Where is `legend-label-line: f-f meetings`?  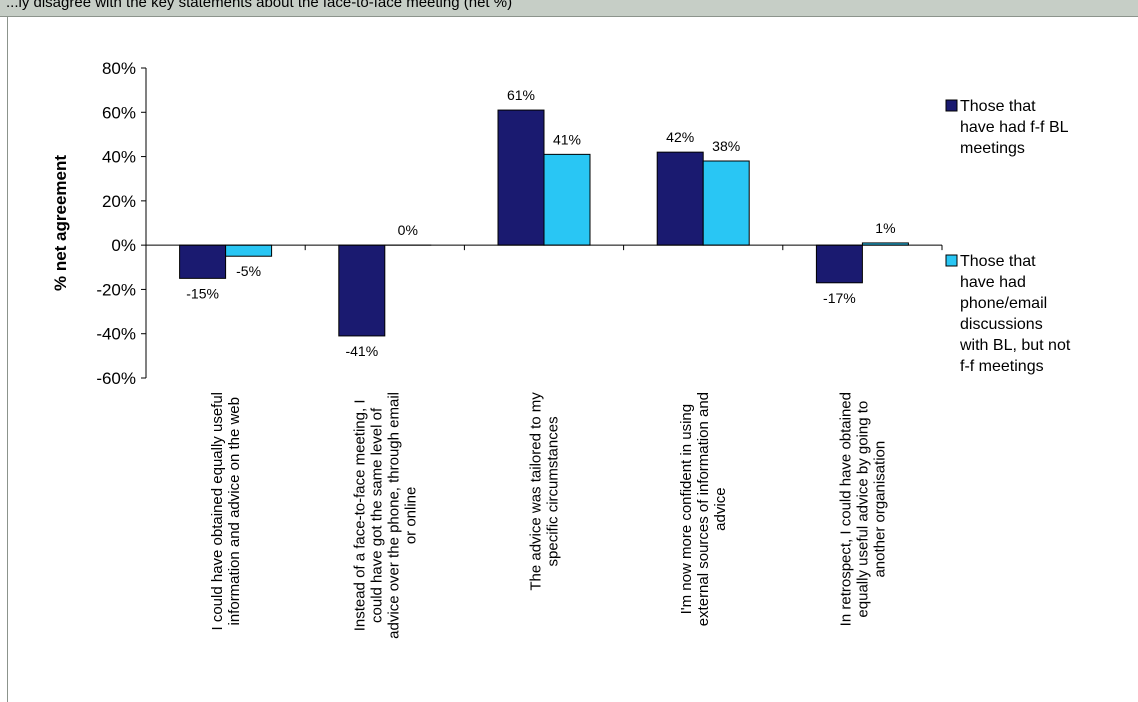 legend-label-line: f-f meetings is located at coordinates (1002, 366).